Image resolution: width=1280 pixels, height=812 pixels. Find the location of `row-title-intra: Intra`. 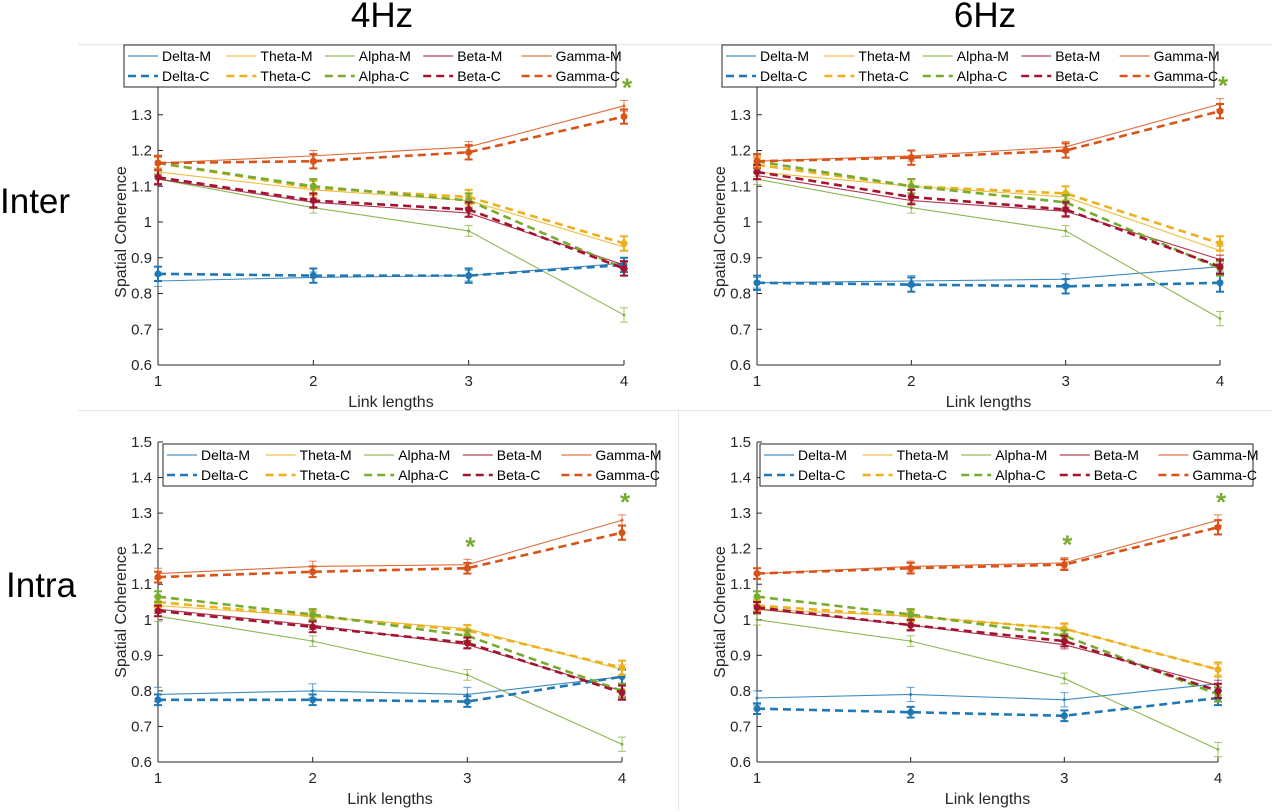

row-title-intra: Intra is located at coordinates (41, 585).